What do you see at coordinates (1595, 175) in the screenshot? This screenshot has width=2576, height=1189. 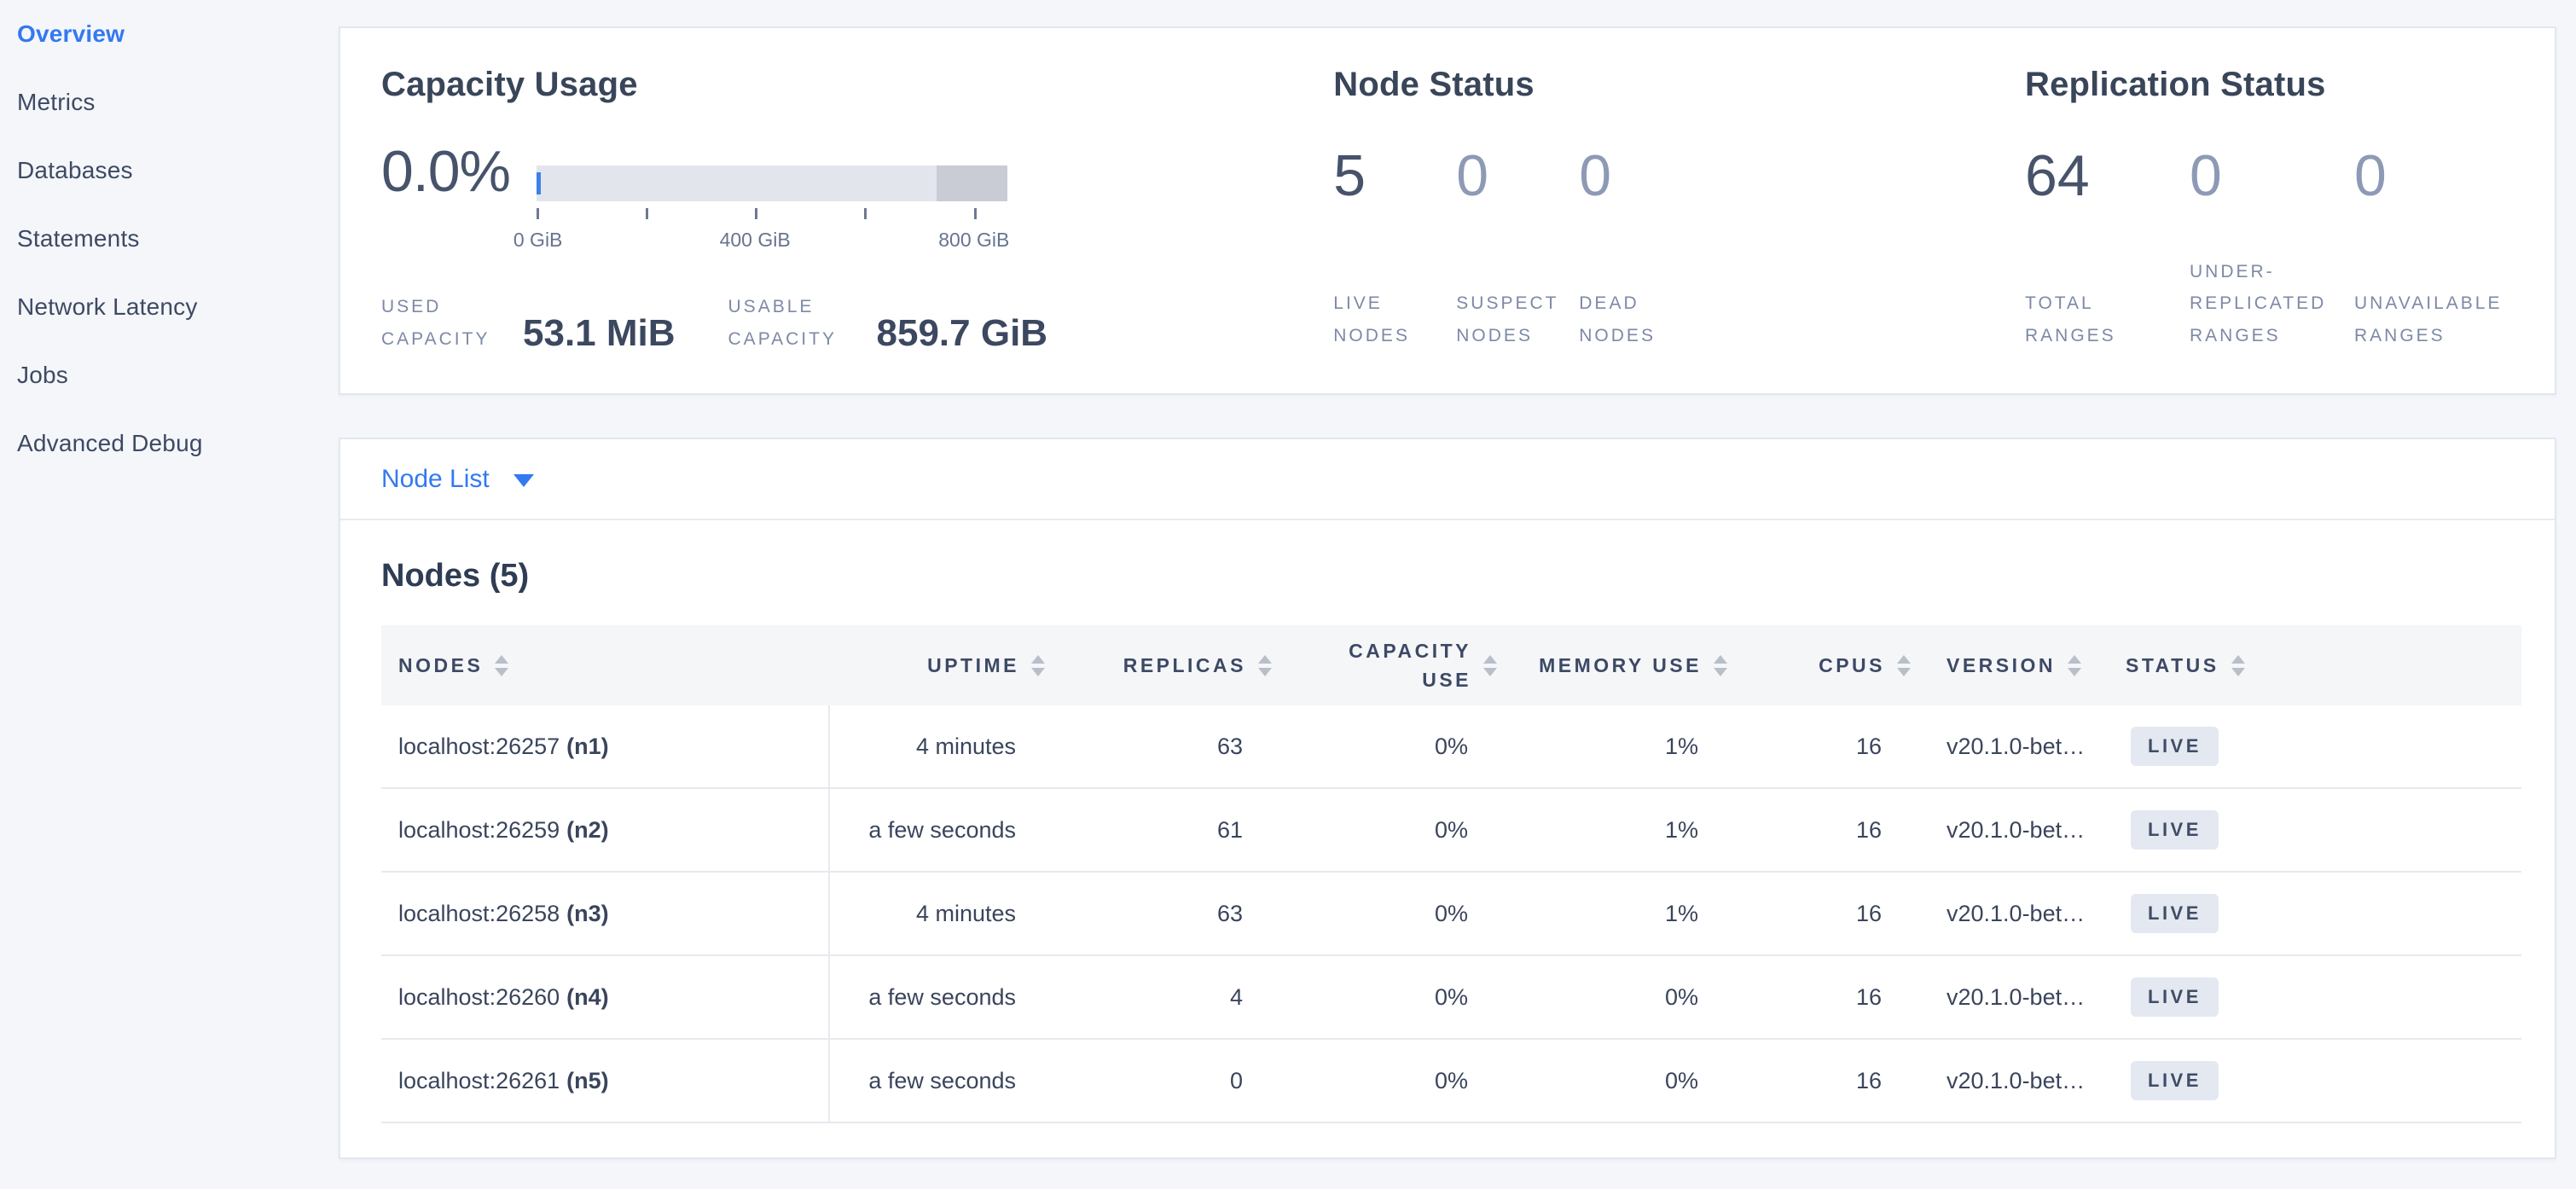 I see `dead-nodes-value: 0` at bounding box center [1595, 175].